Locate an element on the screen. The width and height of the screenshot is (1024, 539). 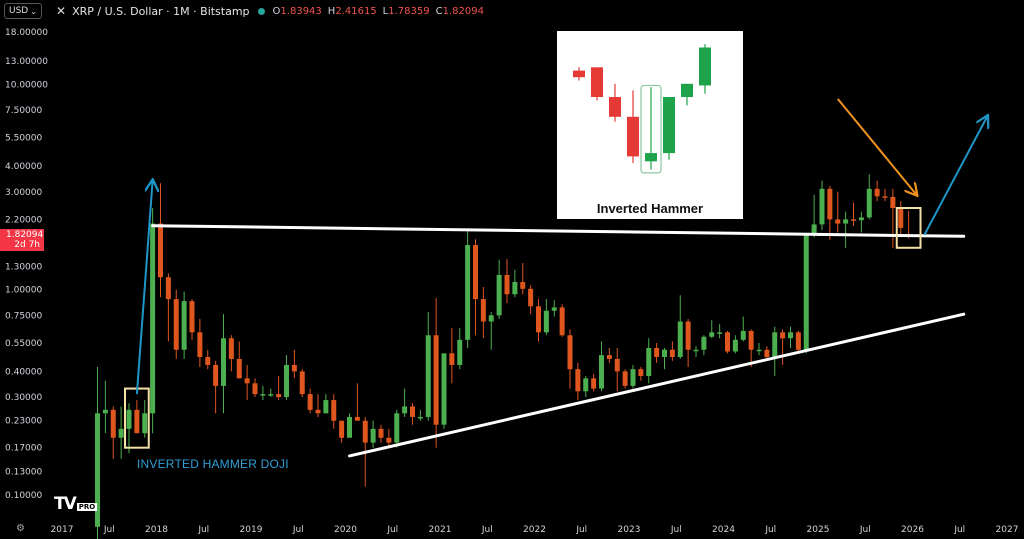
x-tick-label: 2027 is located at coordinates (1007, 530).